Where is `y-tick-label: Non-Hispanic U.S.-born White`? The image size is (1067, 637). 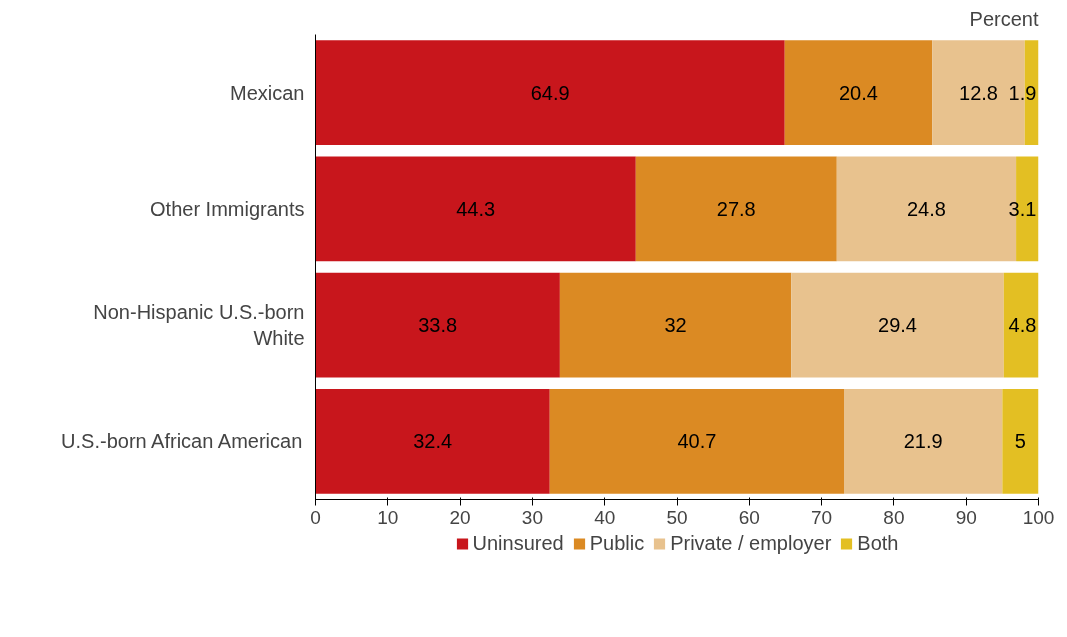 y-tick-label: Non-Hispanic U.S.-born White is located at coordinates (199, 325).